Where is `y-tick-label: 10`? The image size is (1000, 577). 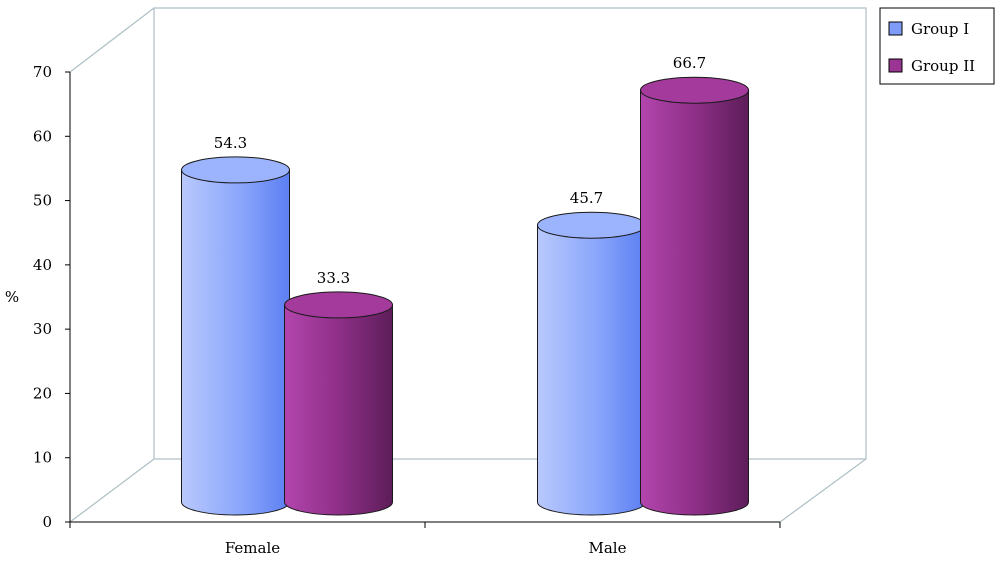
y-tick-label: 10 is located at coordinates (42, 458).